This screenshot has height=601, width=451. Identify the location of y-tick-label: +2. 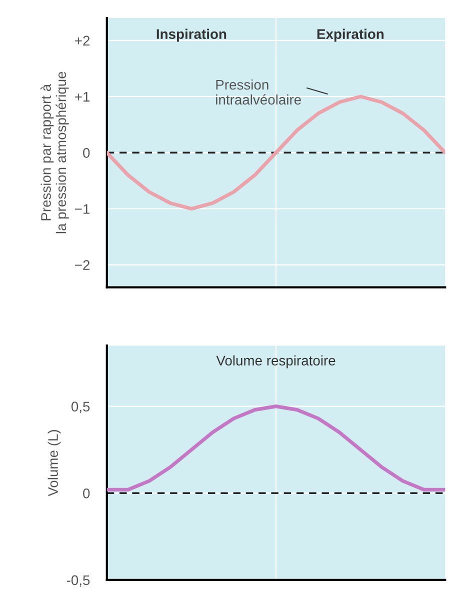
(82, 41).